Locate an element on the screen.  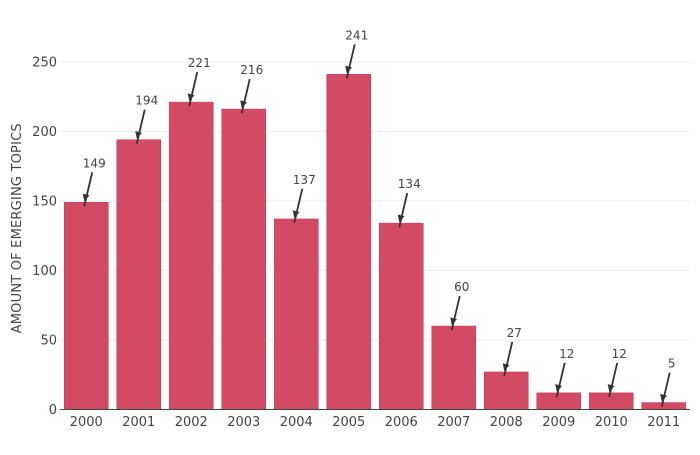
y-tick-label: 0 is located at coordinates (53, 410).